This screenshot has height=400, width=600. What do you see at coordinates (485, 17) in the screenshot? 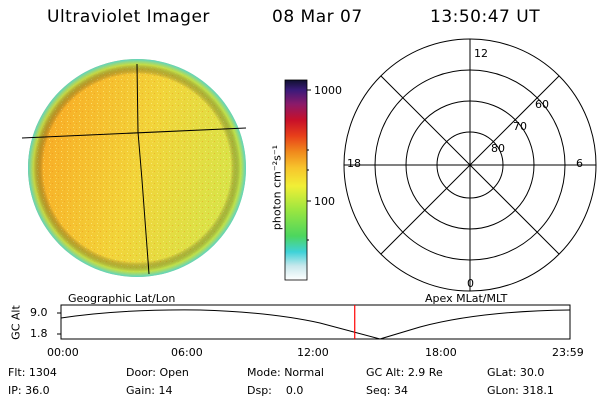
I see `observation-time: 13:50:47 UT` at bounding box center [485, 17].